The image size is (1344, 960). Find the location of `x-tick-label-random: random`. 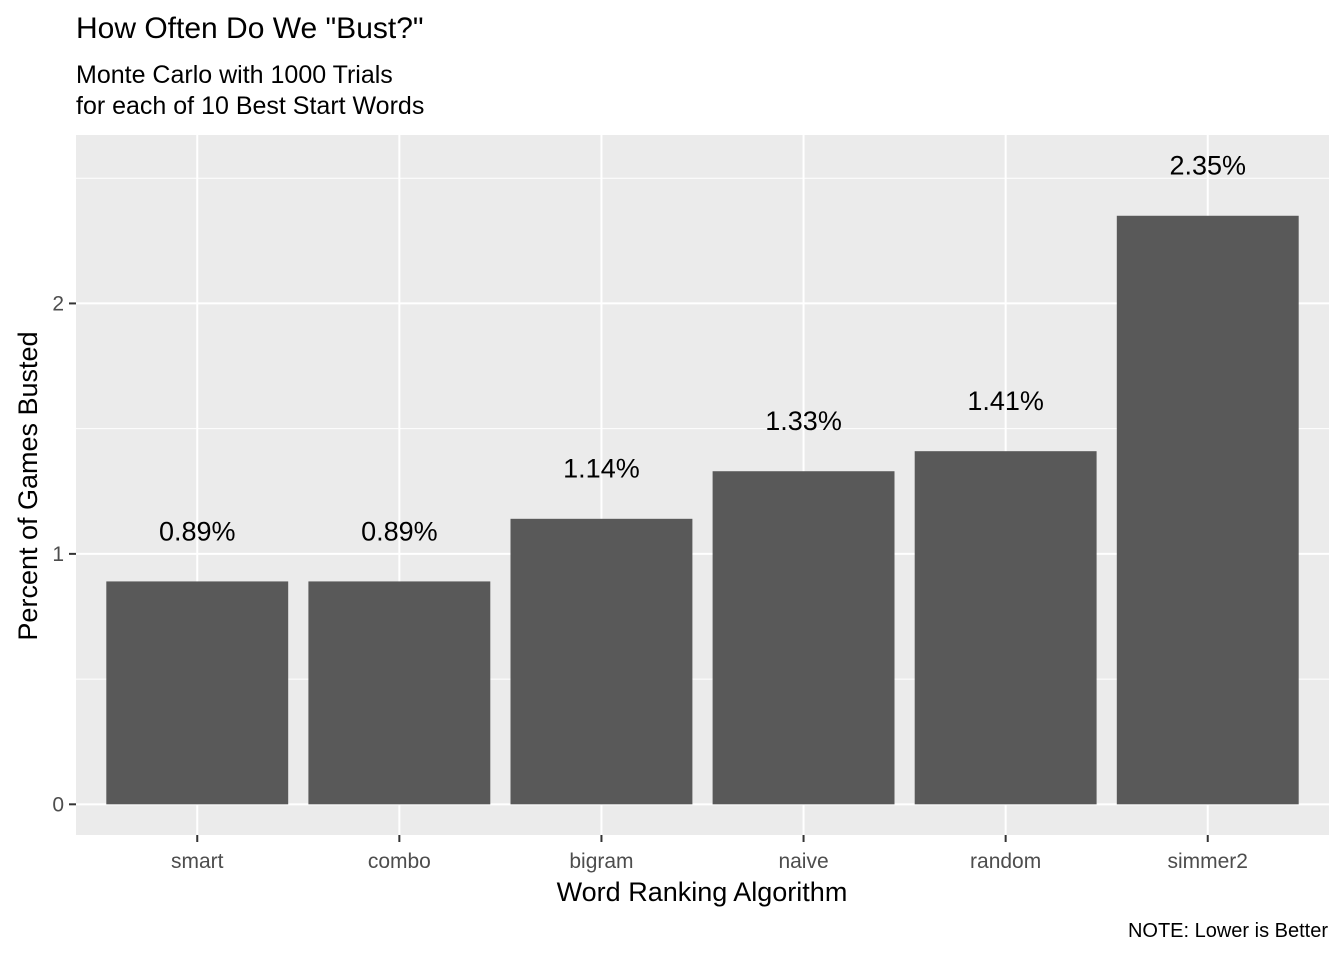

x-tick-label-random: random is located at coordinates (1005, 861).